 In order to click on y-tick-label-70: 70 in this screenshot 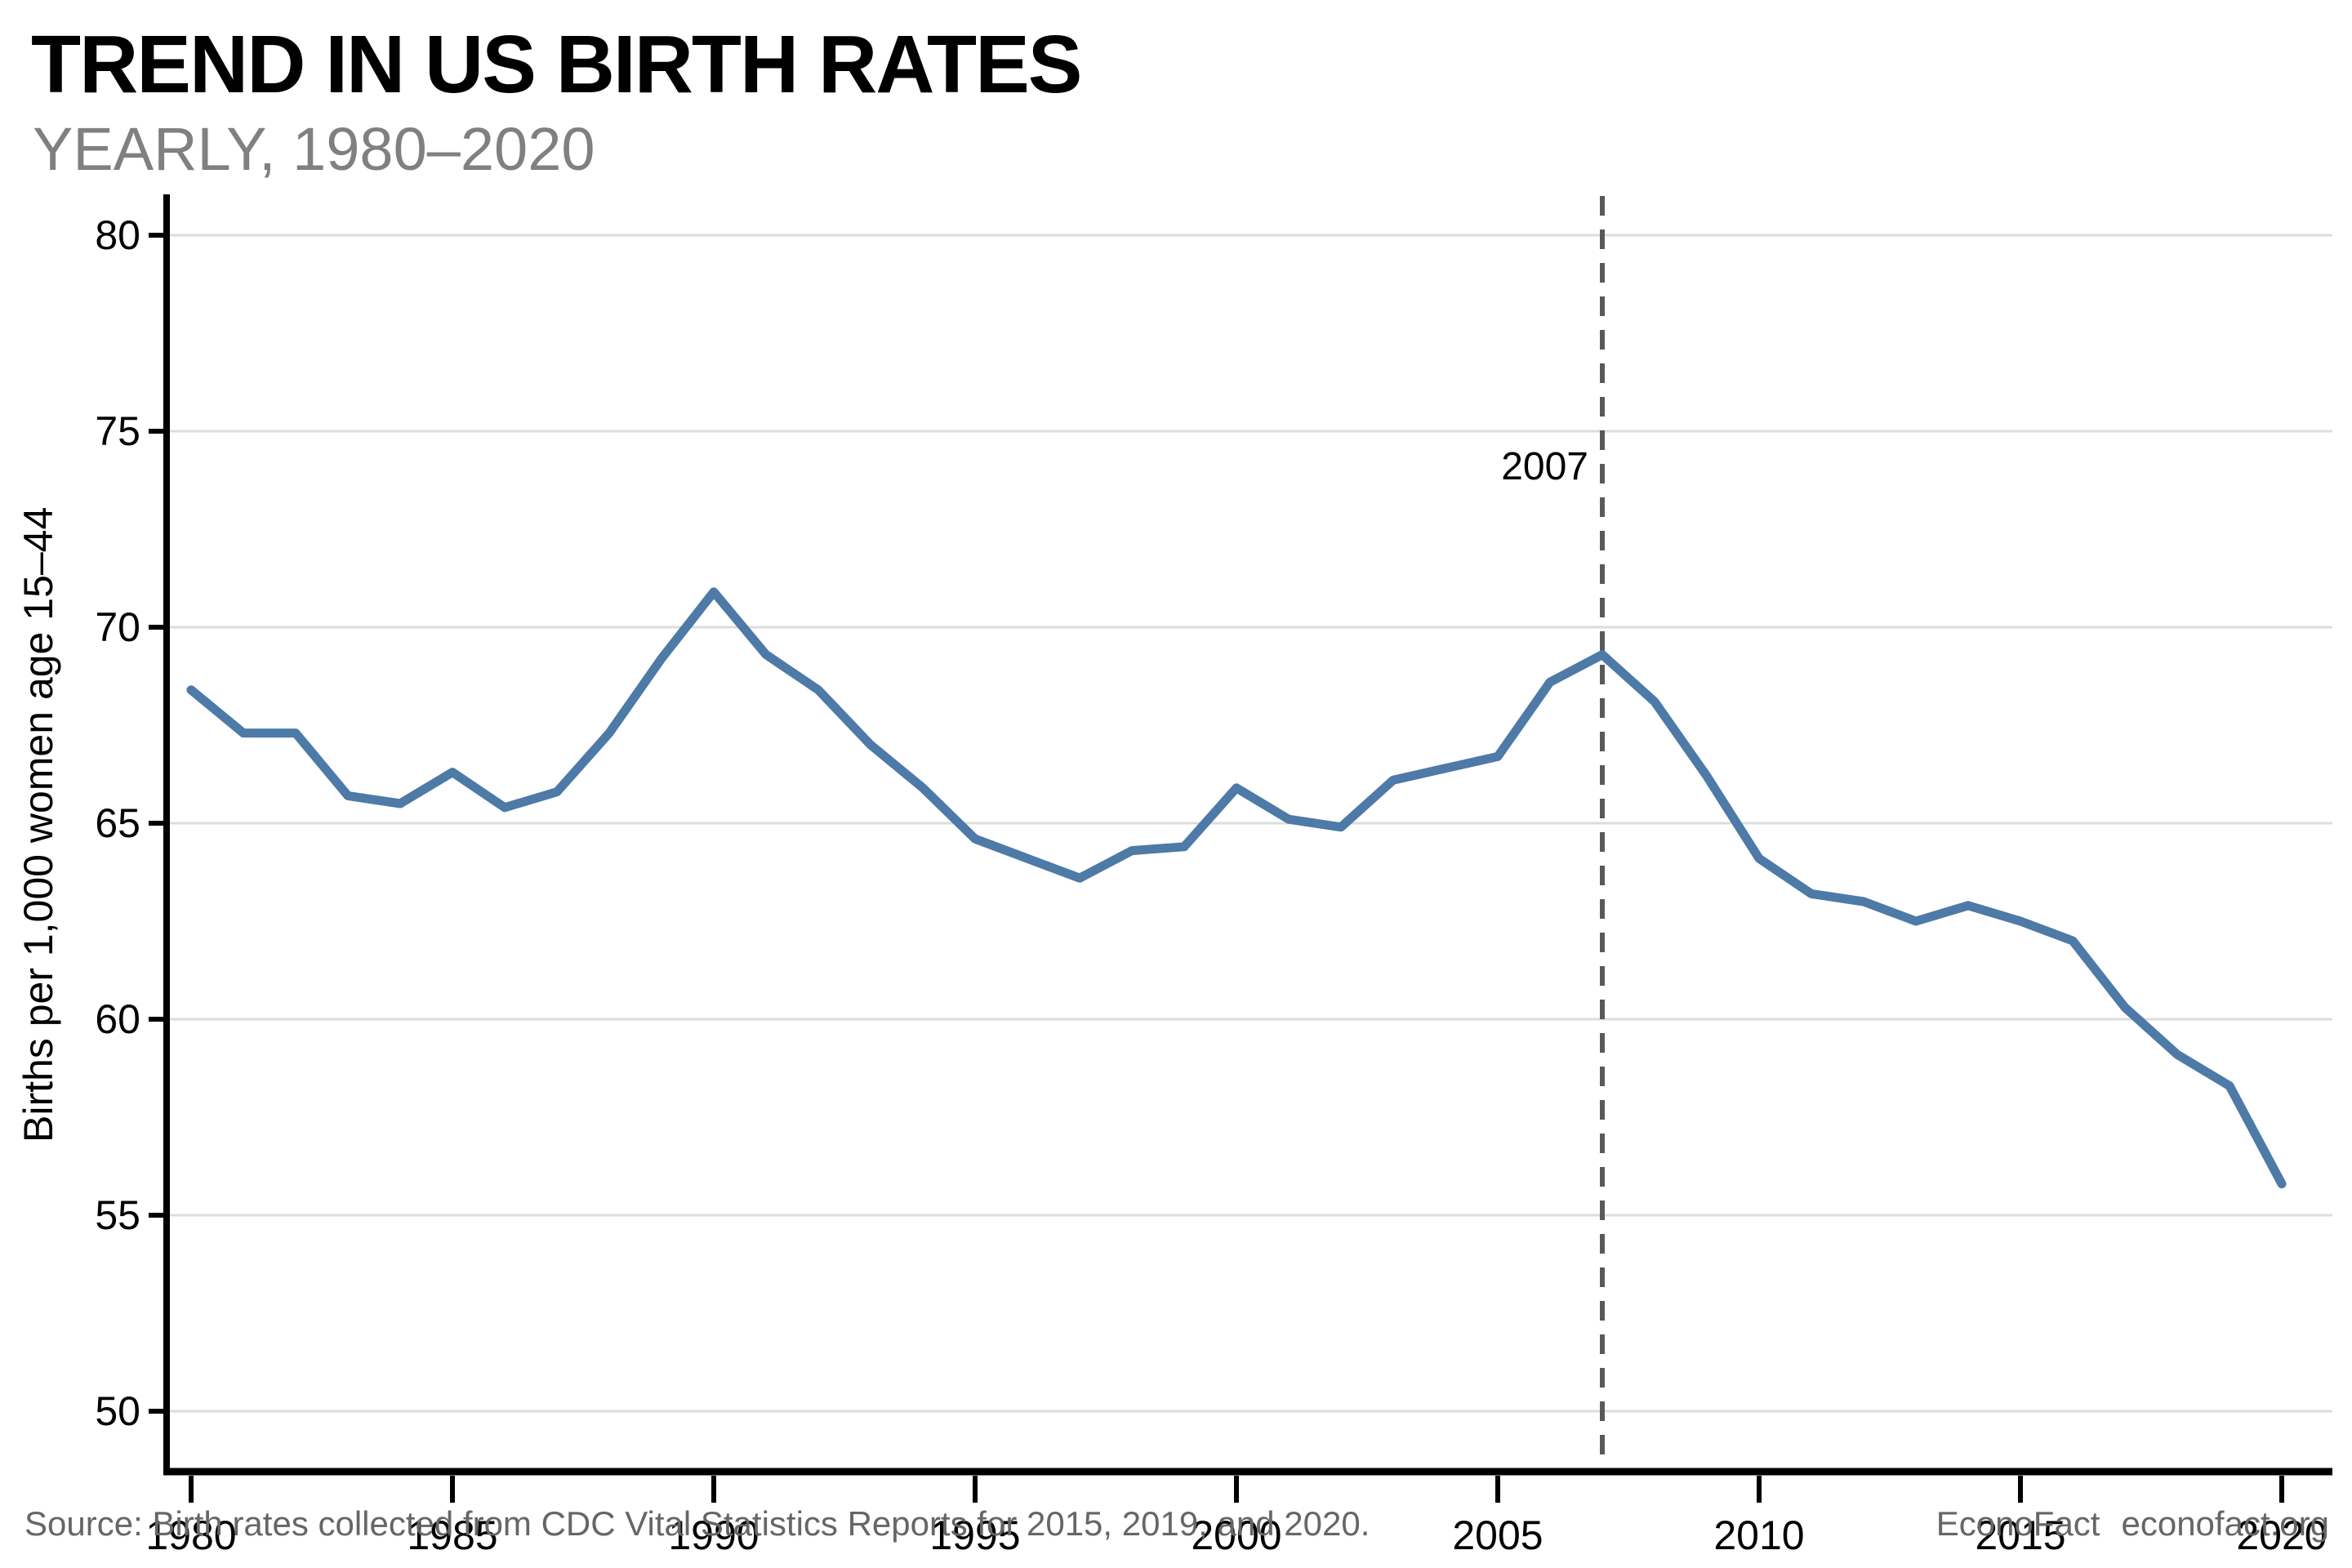, I will do `click(117, 627)`.